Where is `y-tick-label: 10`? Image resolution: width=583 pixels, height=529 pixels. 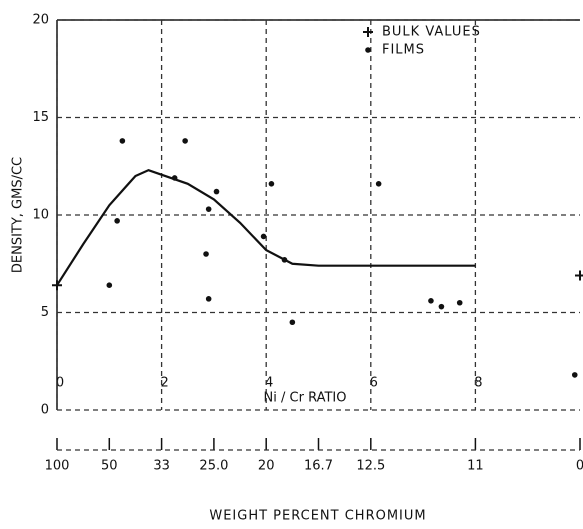 y-tick-label: 10 is located at coordinates (40, 215).